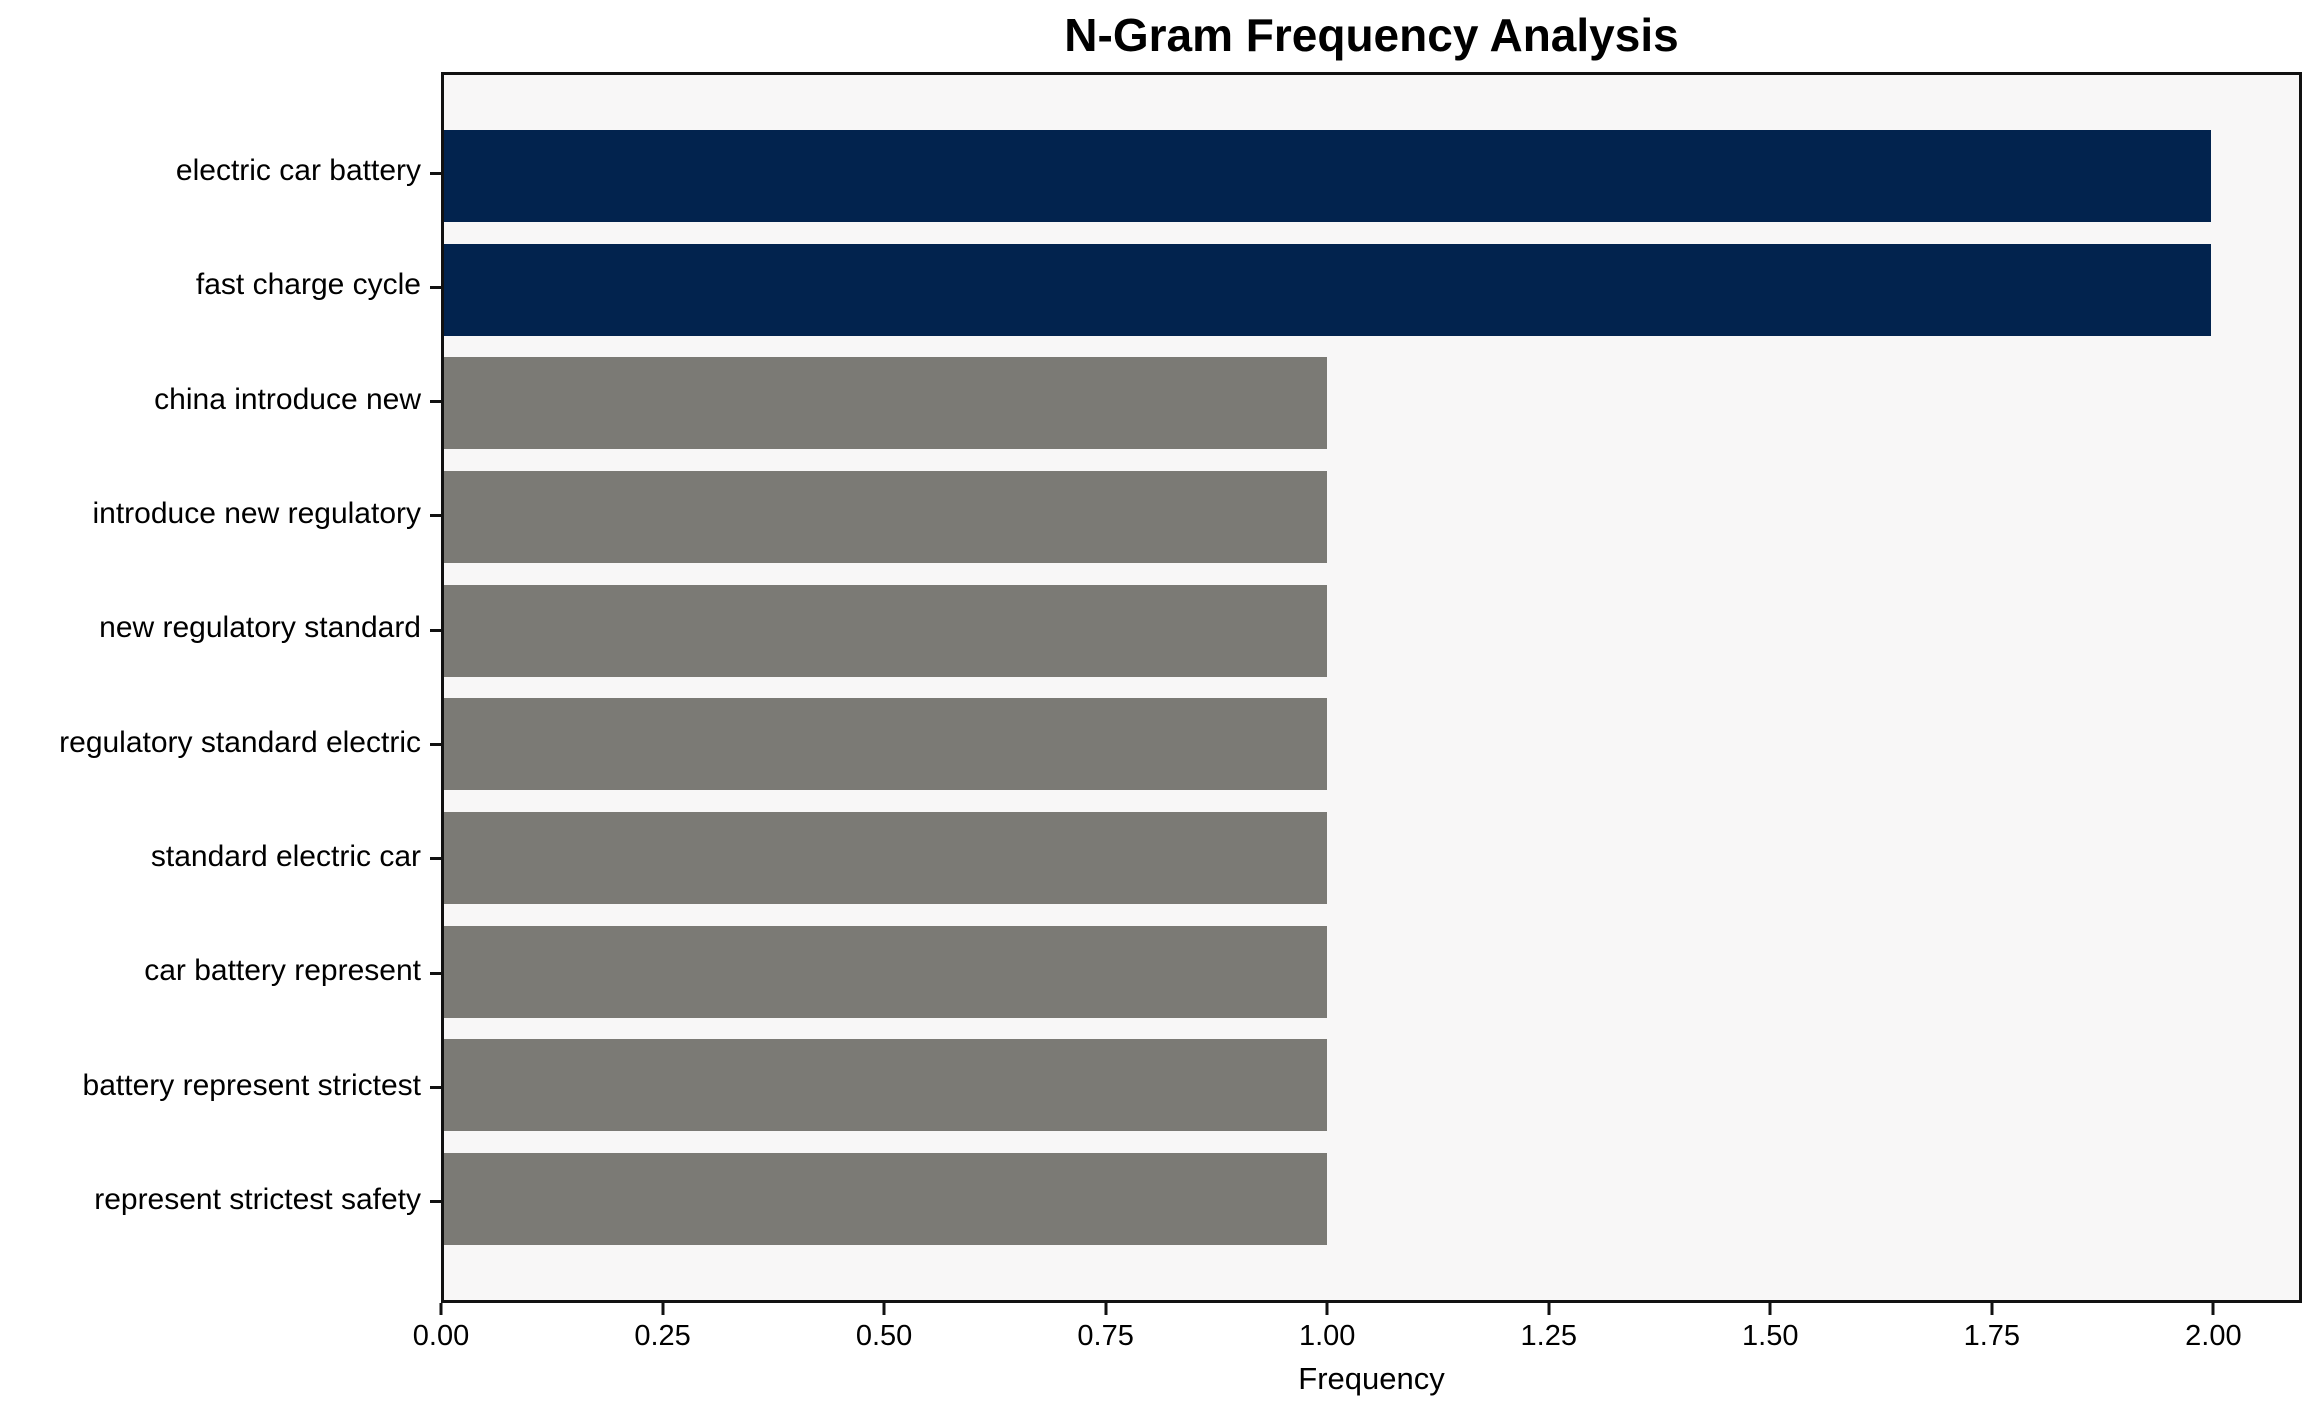 Image resolution: width=2321 pixels, height=1414 pixels. I want to click on y-axis-row: battery represent strictest, so click(220, 1088).